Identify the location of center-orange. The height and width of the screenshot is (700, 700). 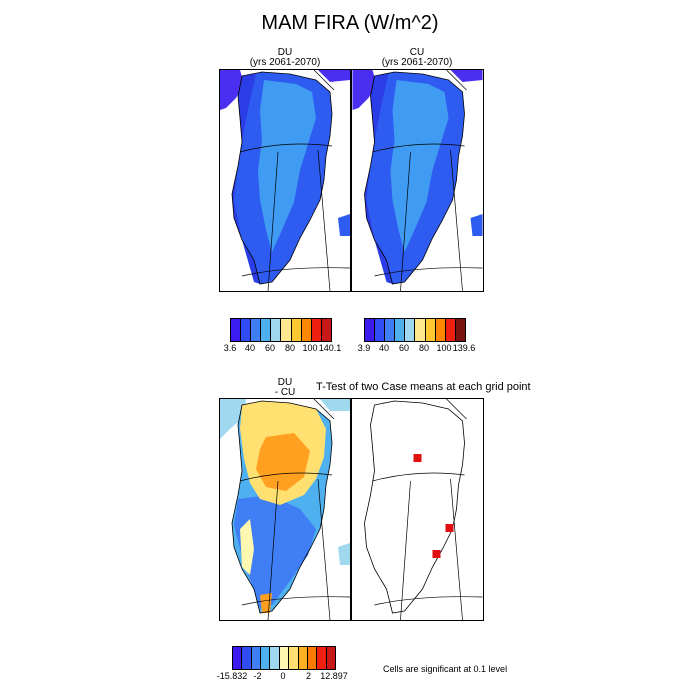
(283, 462).